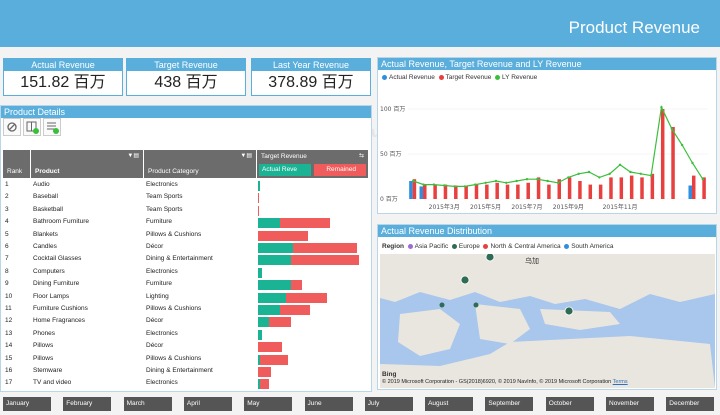 Image resolution: width=720 pixels, height=415 pixels. I want to click on table-row: 2 Baseball Team Sports, so click(185, 198).